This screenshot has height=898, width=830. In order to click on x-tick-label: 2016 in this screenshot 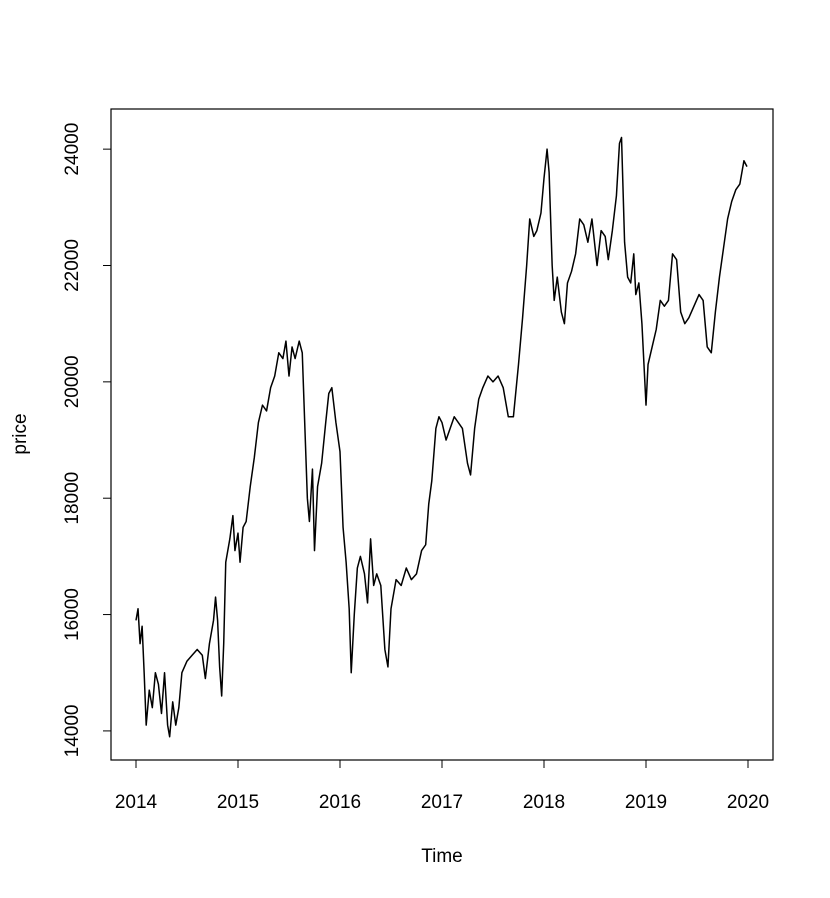, I will do `click(340, 802)`.